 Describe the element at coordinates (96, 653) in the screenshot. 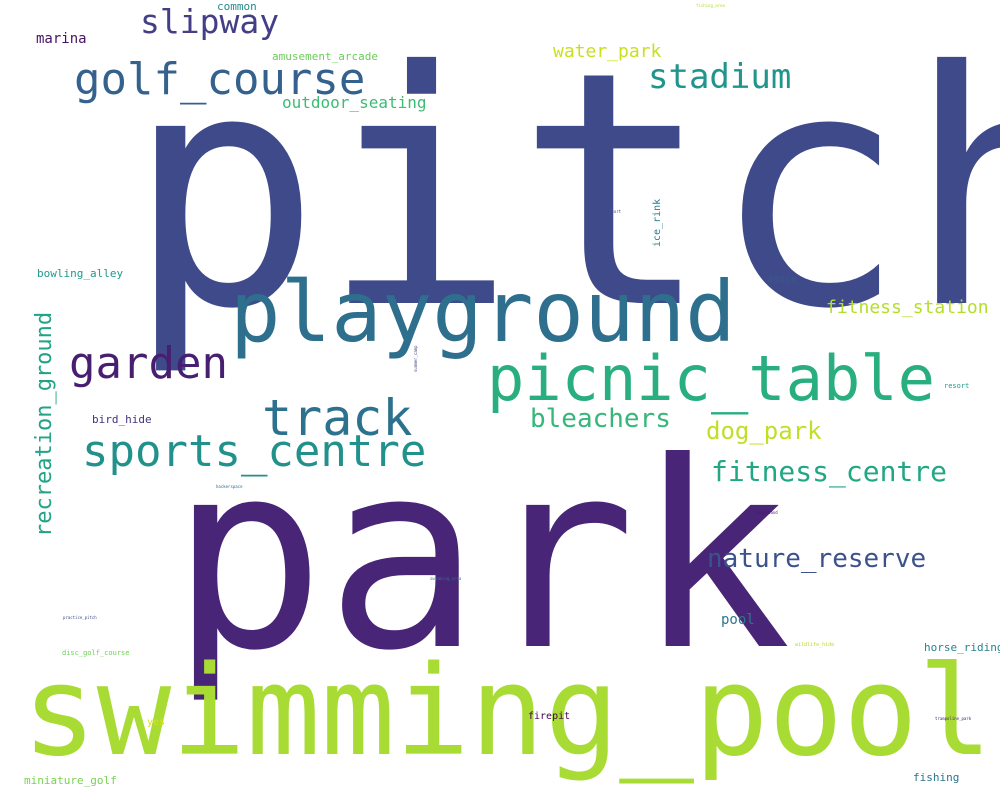

I see `word-disc-golf-course: disc_golf_course` at that location.